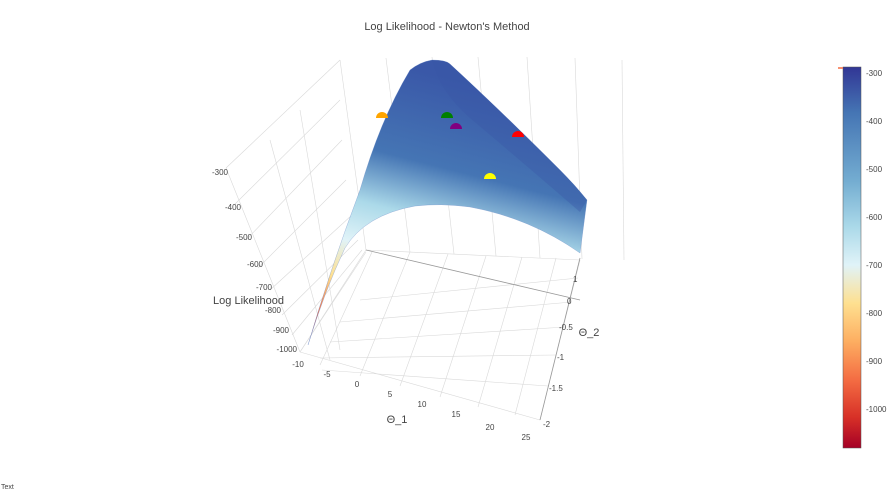 Image resolution: width=895 pixels, height=502 pixels. Describe the element at coordinates (874, 313) in the screenshot. I see `colorbar-tick: -800` at that location.